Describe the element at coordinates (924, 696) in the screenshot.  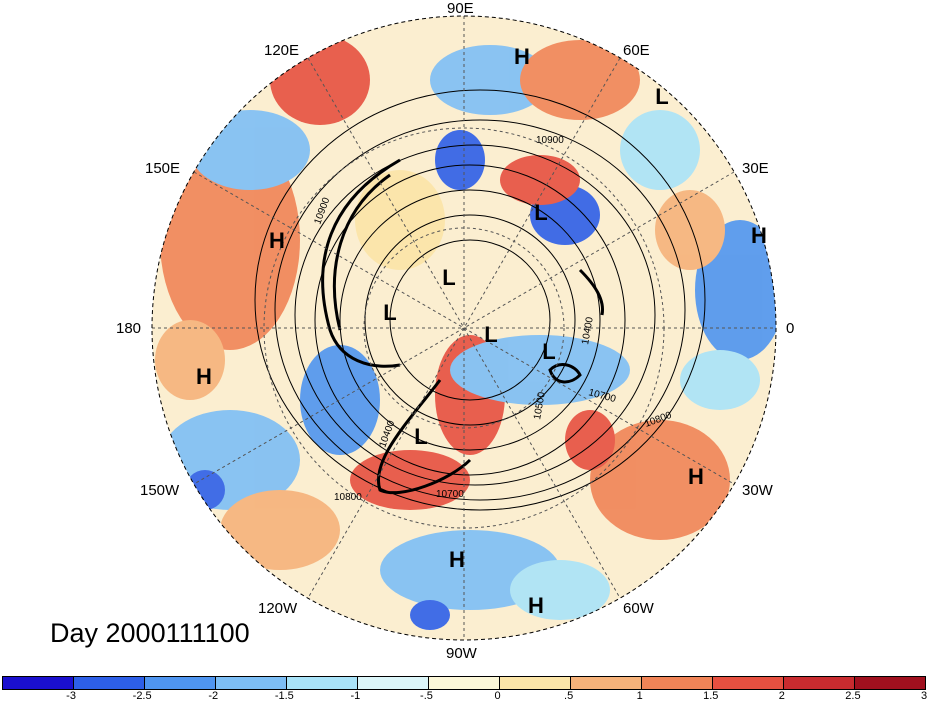
I see `colorbar-tick-label: 3` at that location.